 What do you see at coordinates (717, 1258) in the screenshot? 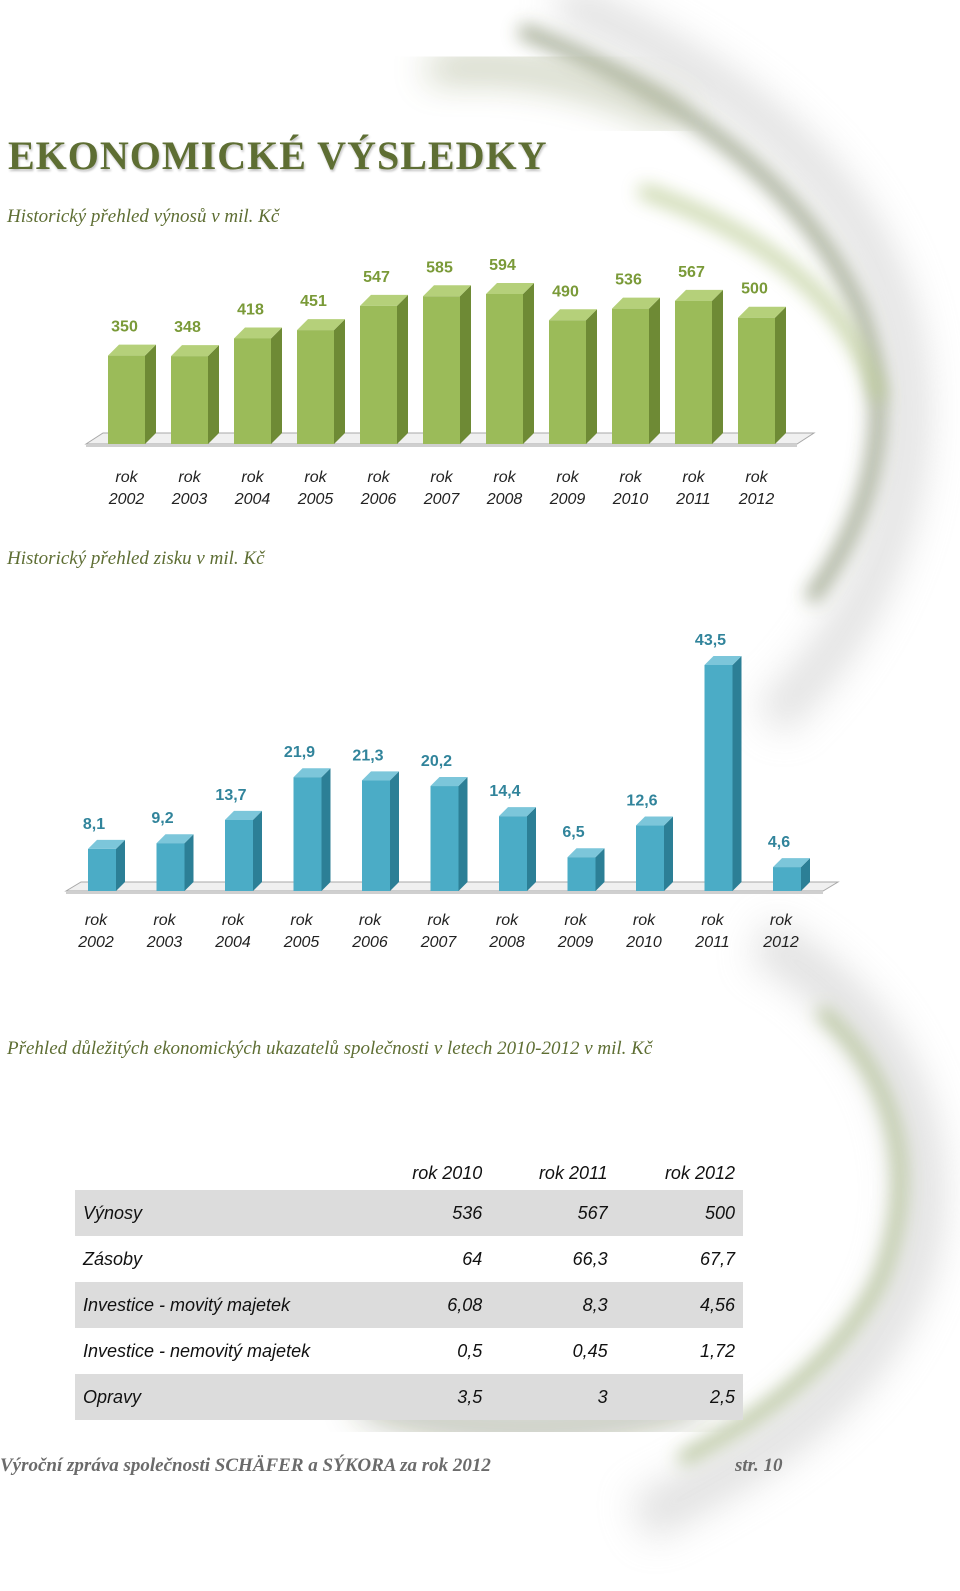
I see `table-cell: 67,7` at bounding box center [717, 1258].